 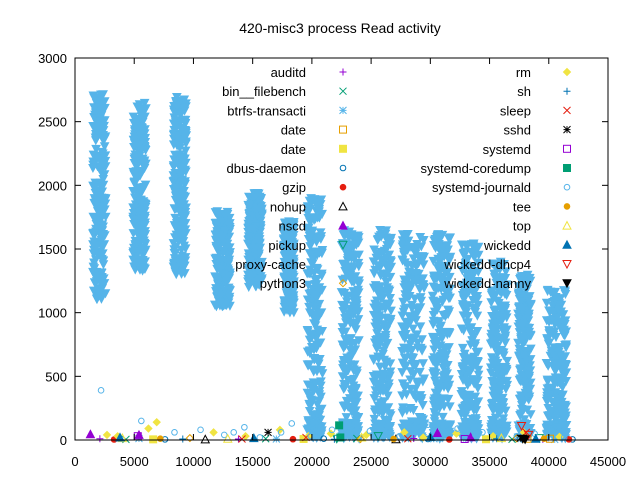 What do you see at coordinates (288, 206) in the screenshot?
I see `legend-label: nohup` at bounding box center [288, 206].